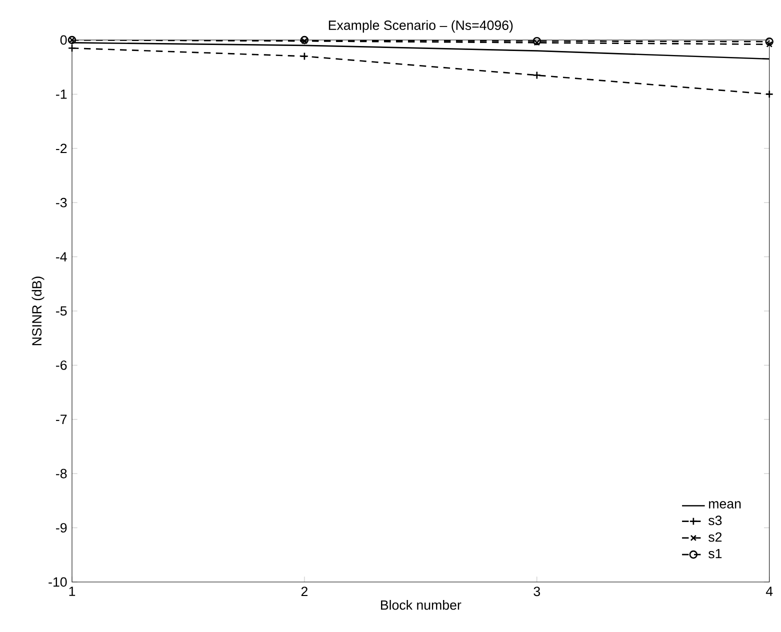 The image size is (781, 632). I want to click on x-tick-label: 3, so click(537, 591).